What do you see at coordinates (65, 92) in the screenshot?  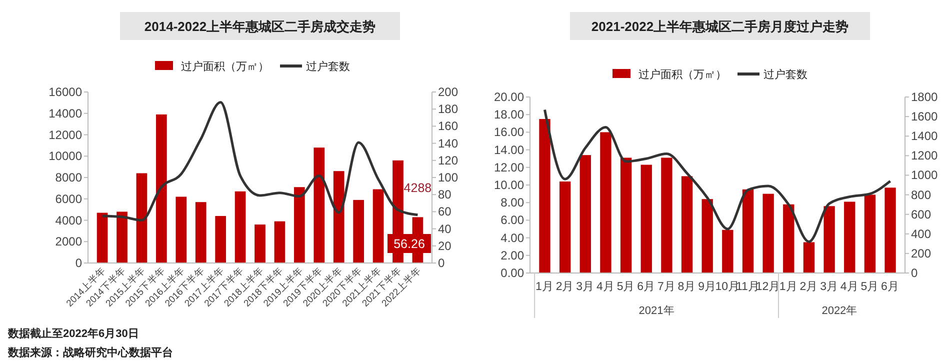 I see `y-tick-label: 16000` at bounding box center [65, 92].